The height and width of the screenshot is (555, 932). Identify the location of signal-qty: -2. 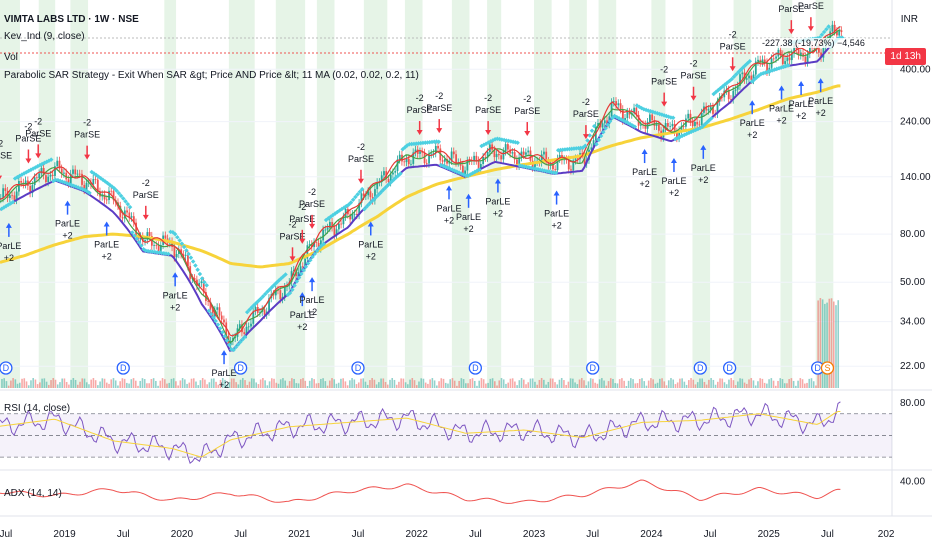
(87, 123).